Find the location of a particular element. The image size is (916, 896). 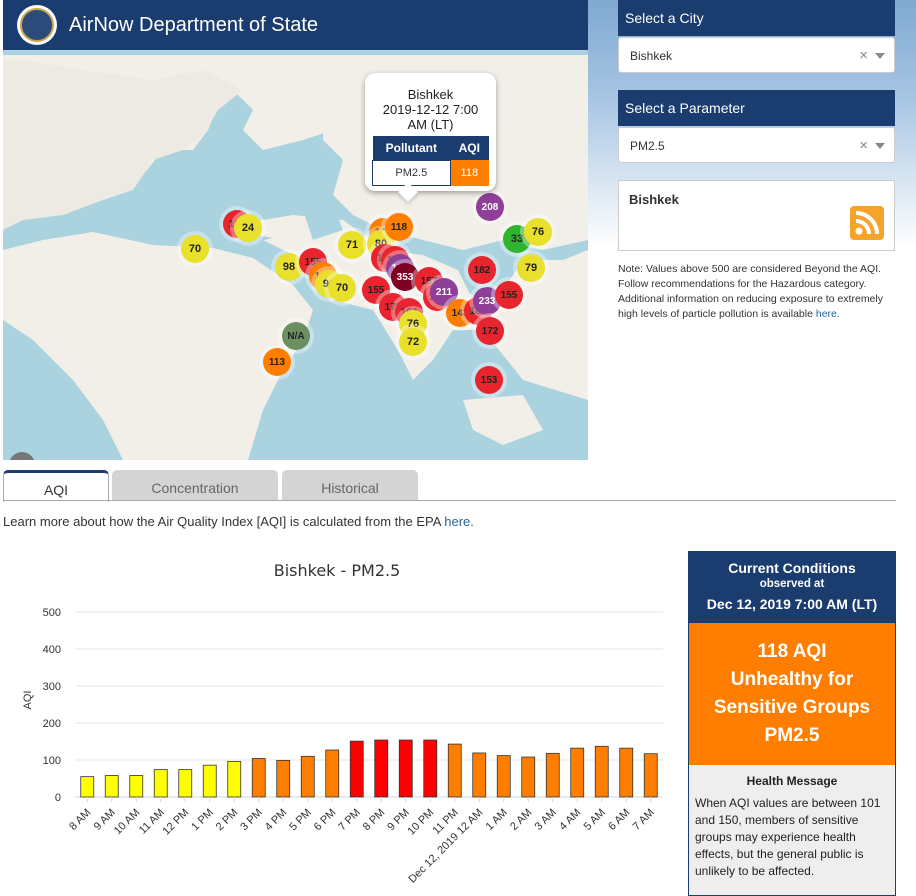

aqi-map-marker: 24 is located at coordinates (248, 228).